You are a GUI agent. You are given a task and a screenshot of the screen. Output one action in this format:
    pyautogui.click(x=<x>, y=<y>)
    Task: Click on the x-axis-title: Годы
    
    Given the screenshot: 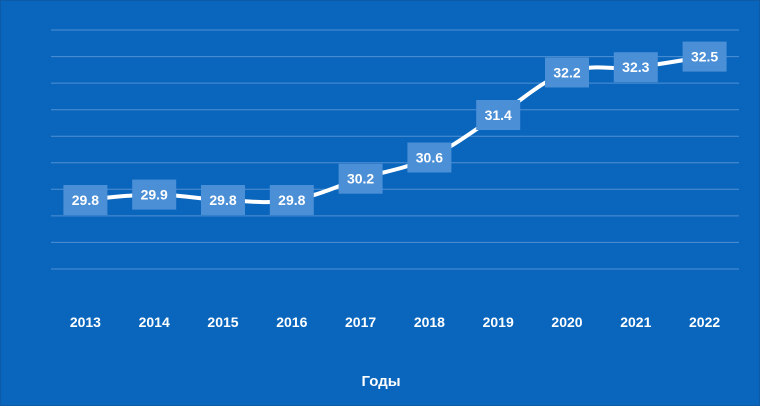 What is the action you would take?
    pyautogui.click(x=381, y=381)
    